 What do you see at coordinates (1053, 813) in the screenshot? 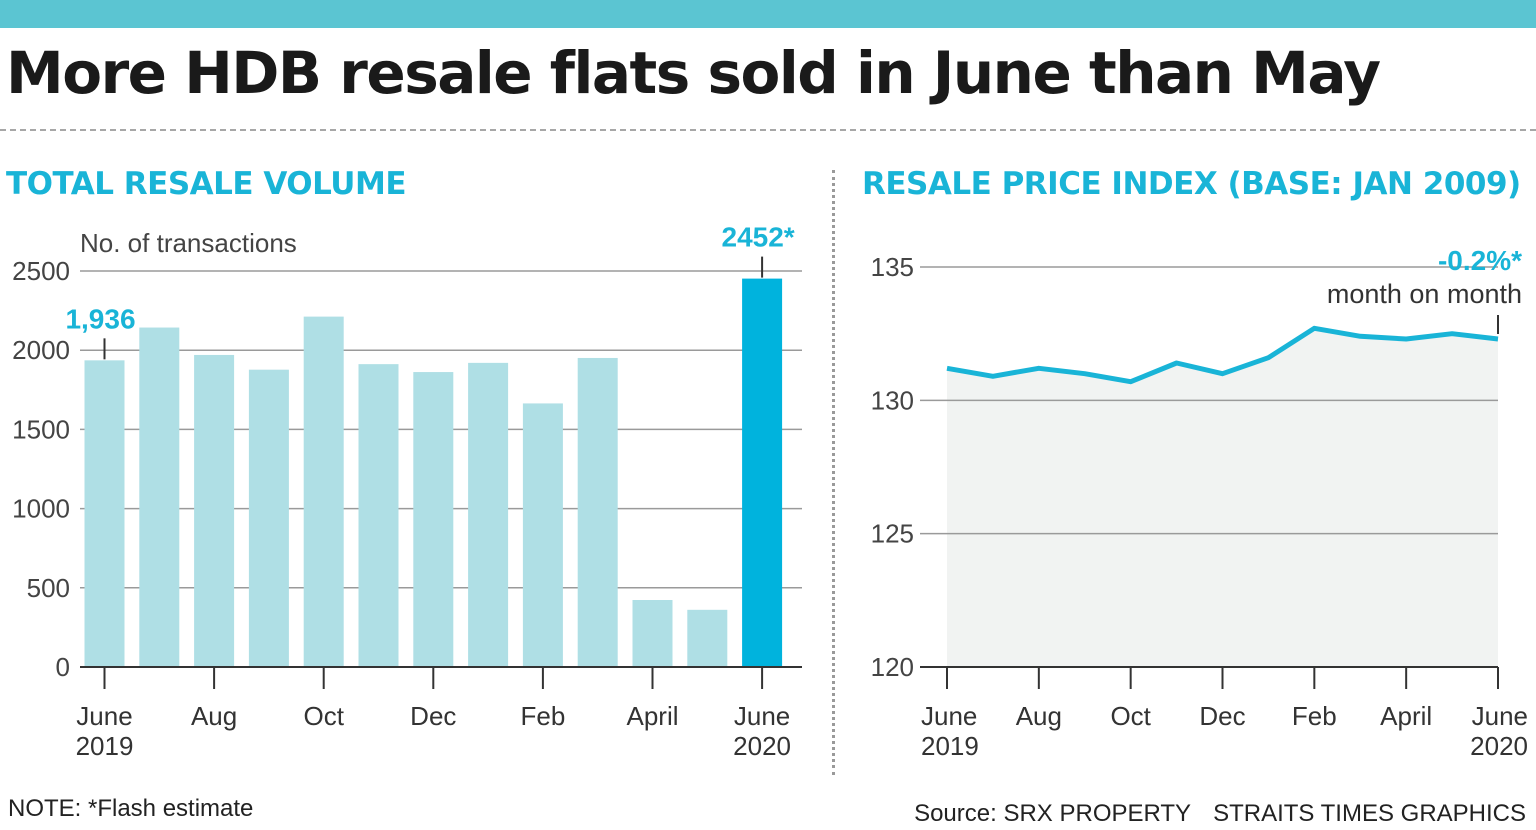
I see `source-text: Source: SRX PROPERTY` at bounding box center [1053, 813].